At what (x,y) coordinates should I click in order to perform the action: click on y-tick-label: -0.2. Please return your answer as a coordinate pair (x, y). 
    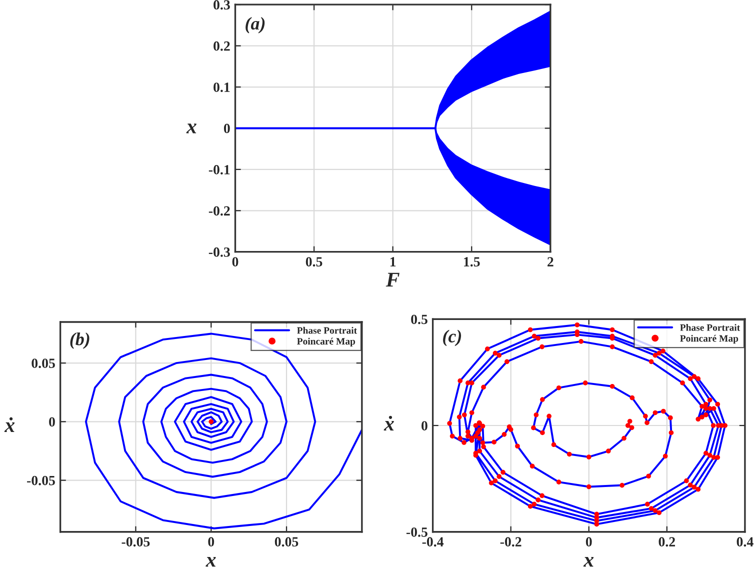
    Looking at the image, I should click on (219, 211).